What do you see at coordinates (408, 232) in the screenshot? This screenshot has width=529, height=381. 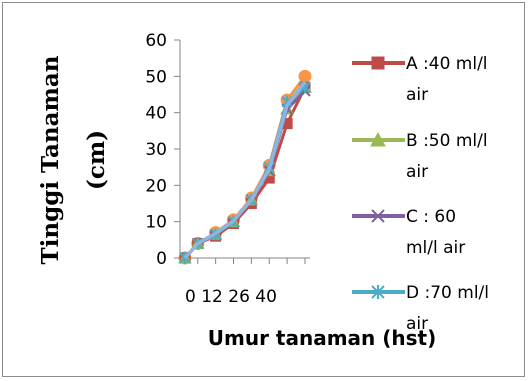 I see `legend-item: C : 60 ml/l air` at bounding box center [408, 232].